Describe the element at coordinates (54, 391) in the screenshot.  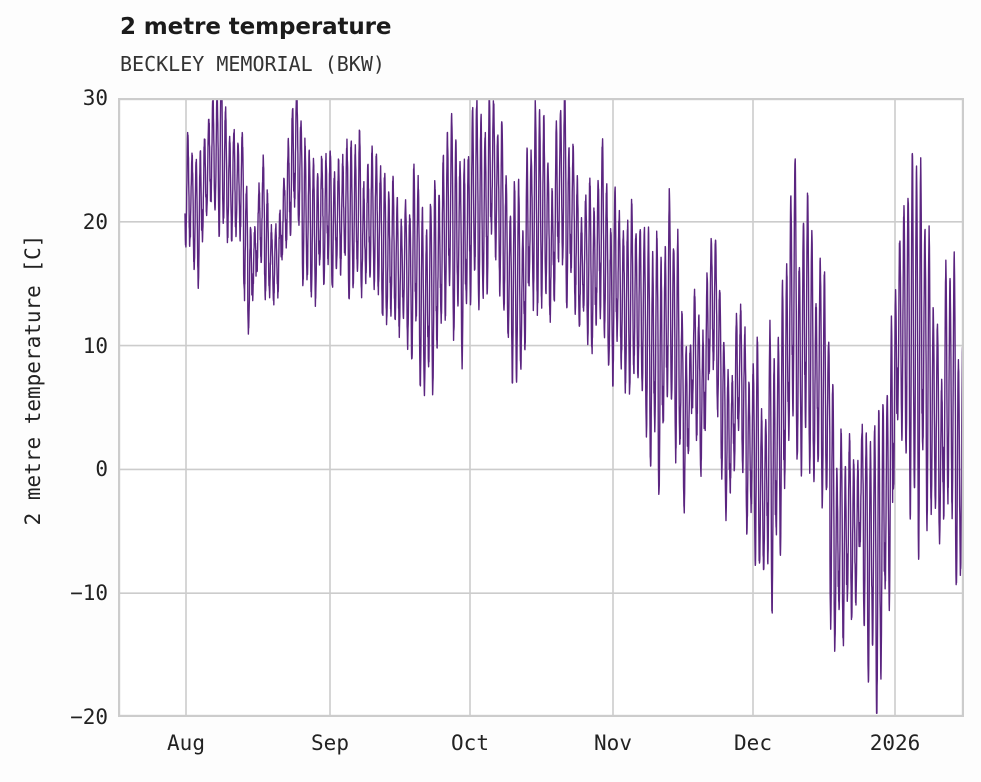
I see `y-axis-ticks: 30 20 10 0 −10 −20` at that location.